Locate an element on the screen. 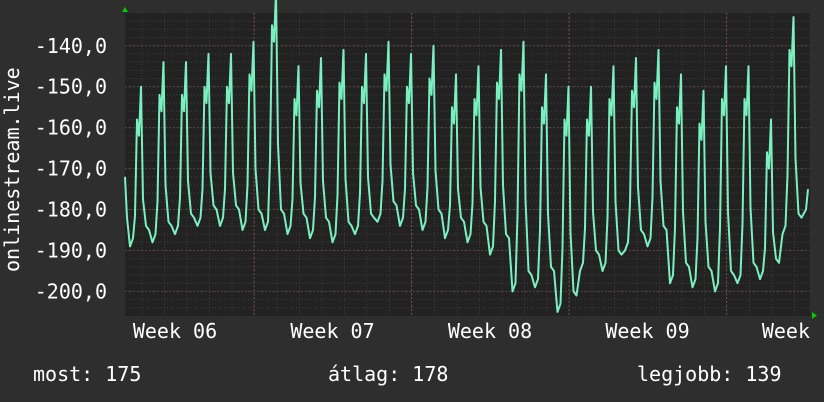 This screenshot has height=402, width=824. y-tick-label: -190,0 is located at coordinates (71, 250).